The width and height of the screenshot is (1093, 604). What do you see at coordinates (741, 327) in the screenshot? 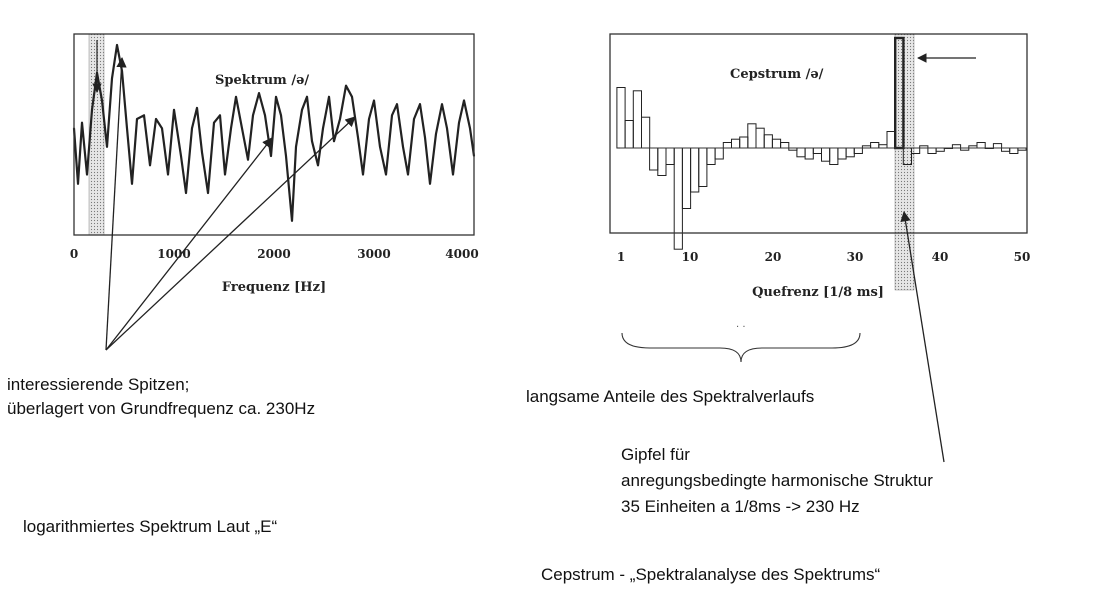
I see `brace-marks: · ·` at bounding box center [741, 327].